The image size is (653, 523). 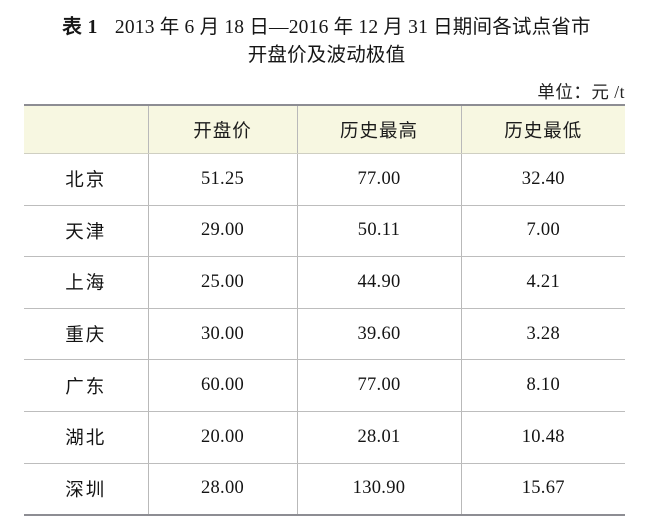 I want to click on cell-region: 深圳, so click(x=86, y=490).